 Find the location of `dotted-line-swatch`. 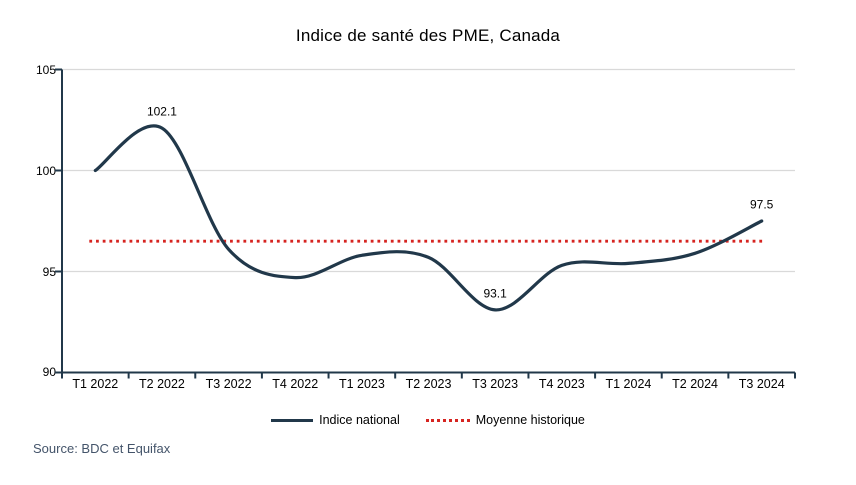

dotted-line-swatch is located at coordinates (447, 420).